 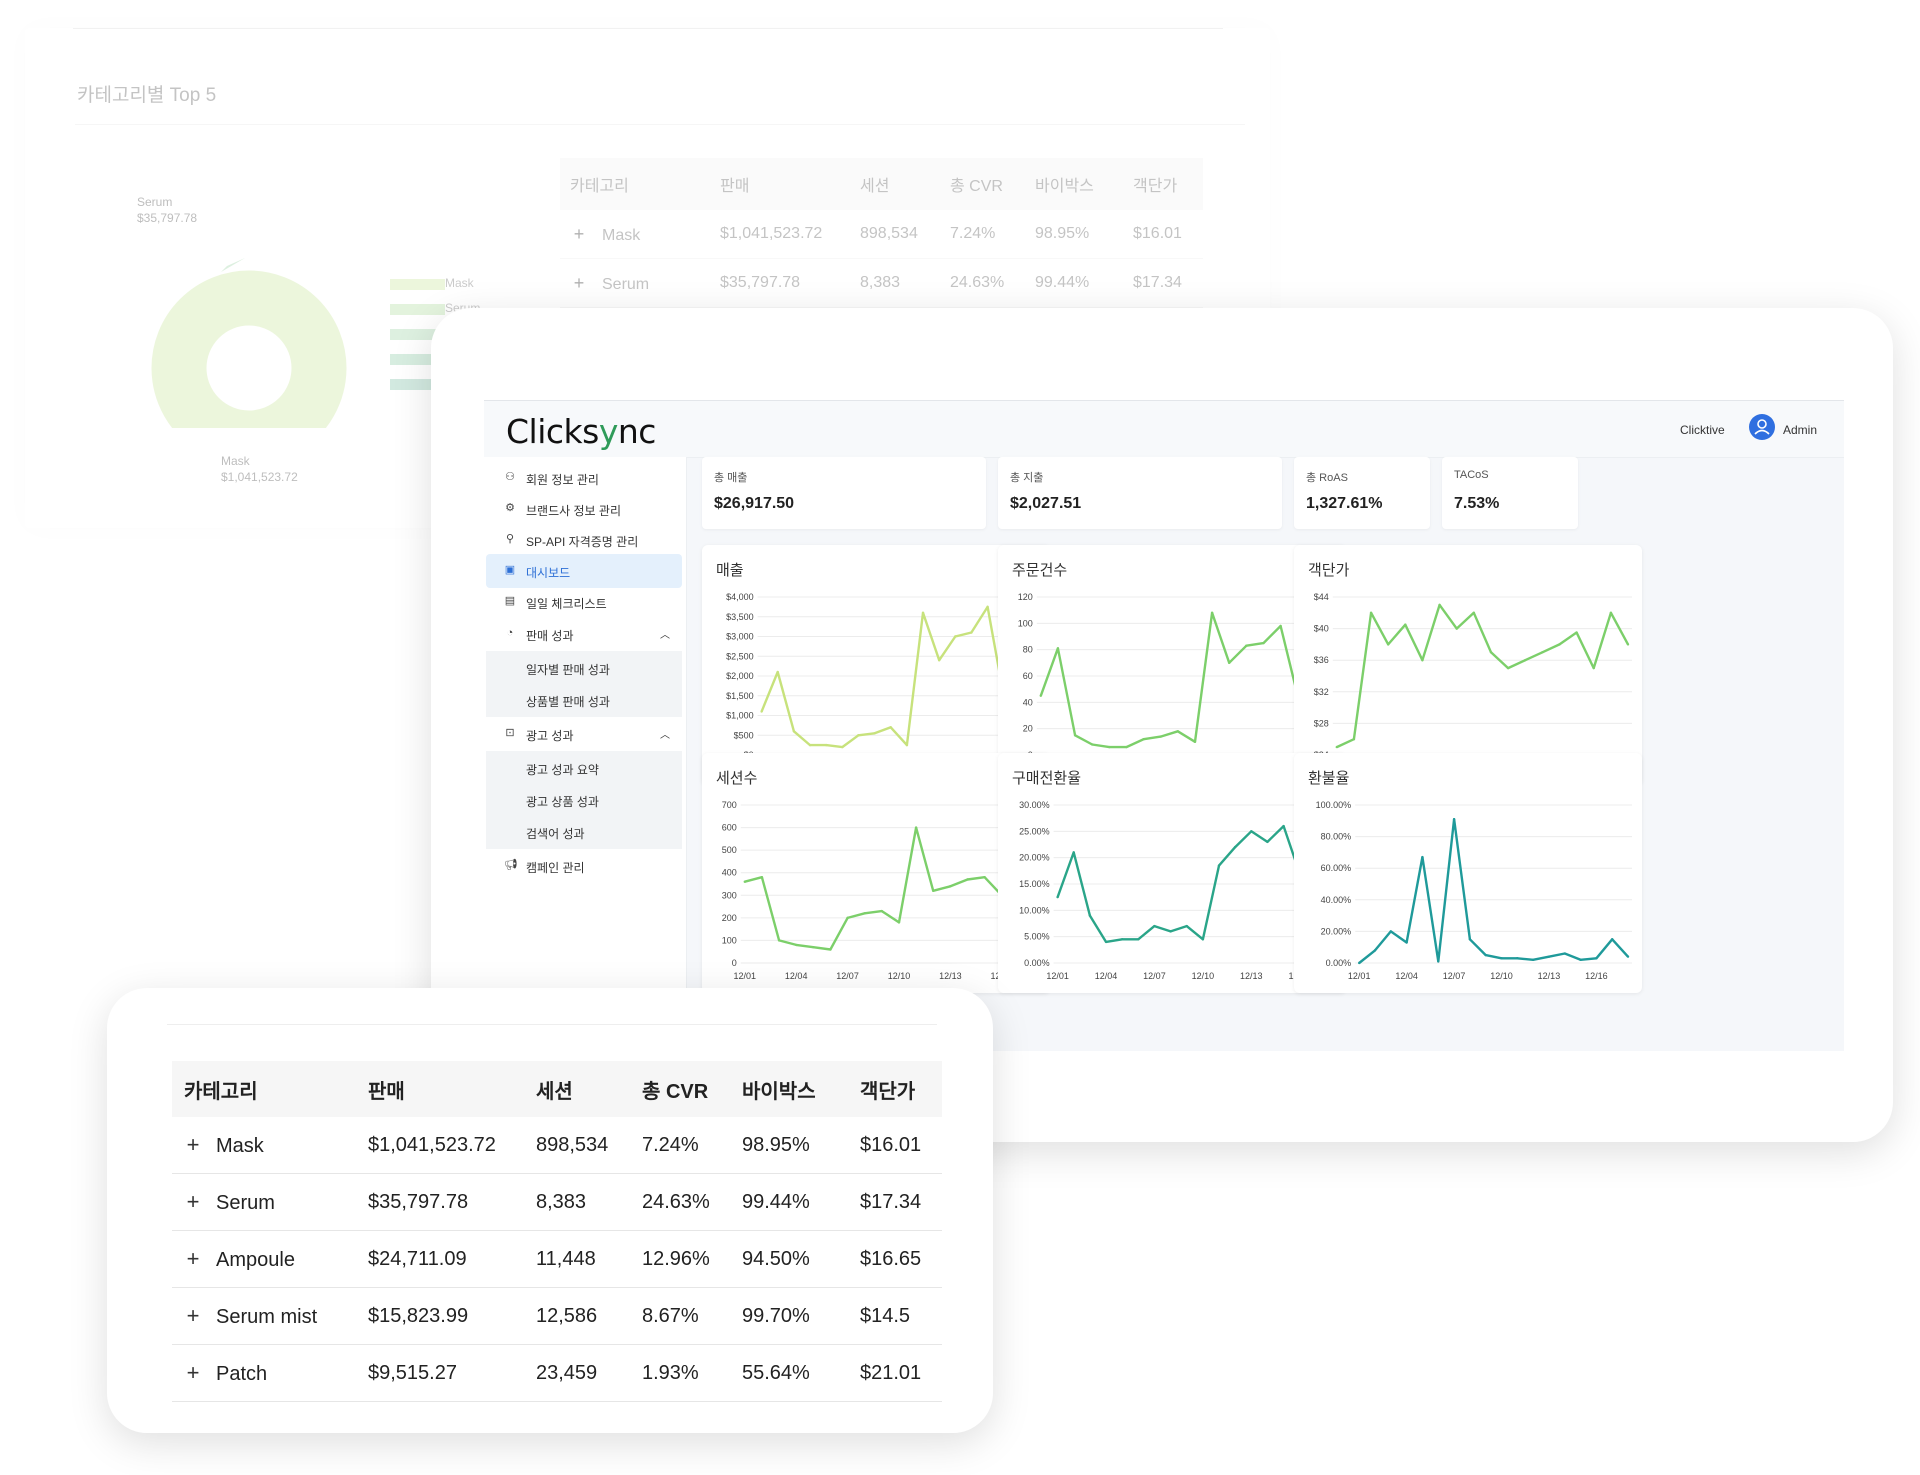 What do you see at coordinates (982, 283) in the screenshot?
I see `cell: 24.63%` at bounding box center [982, 283].